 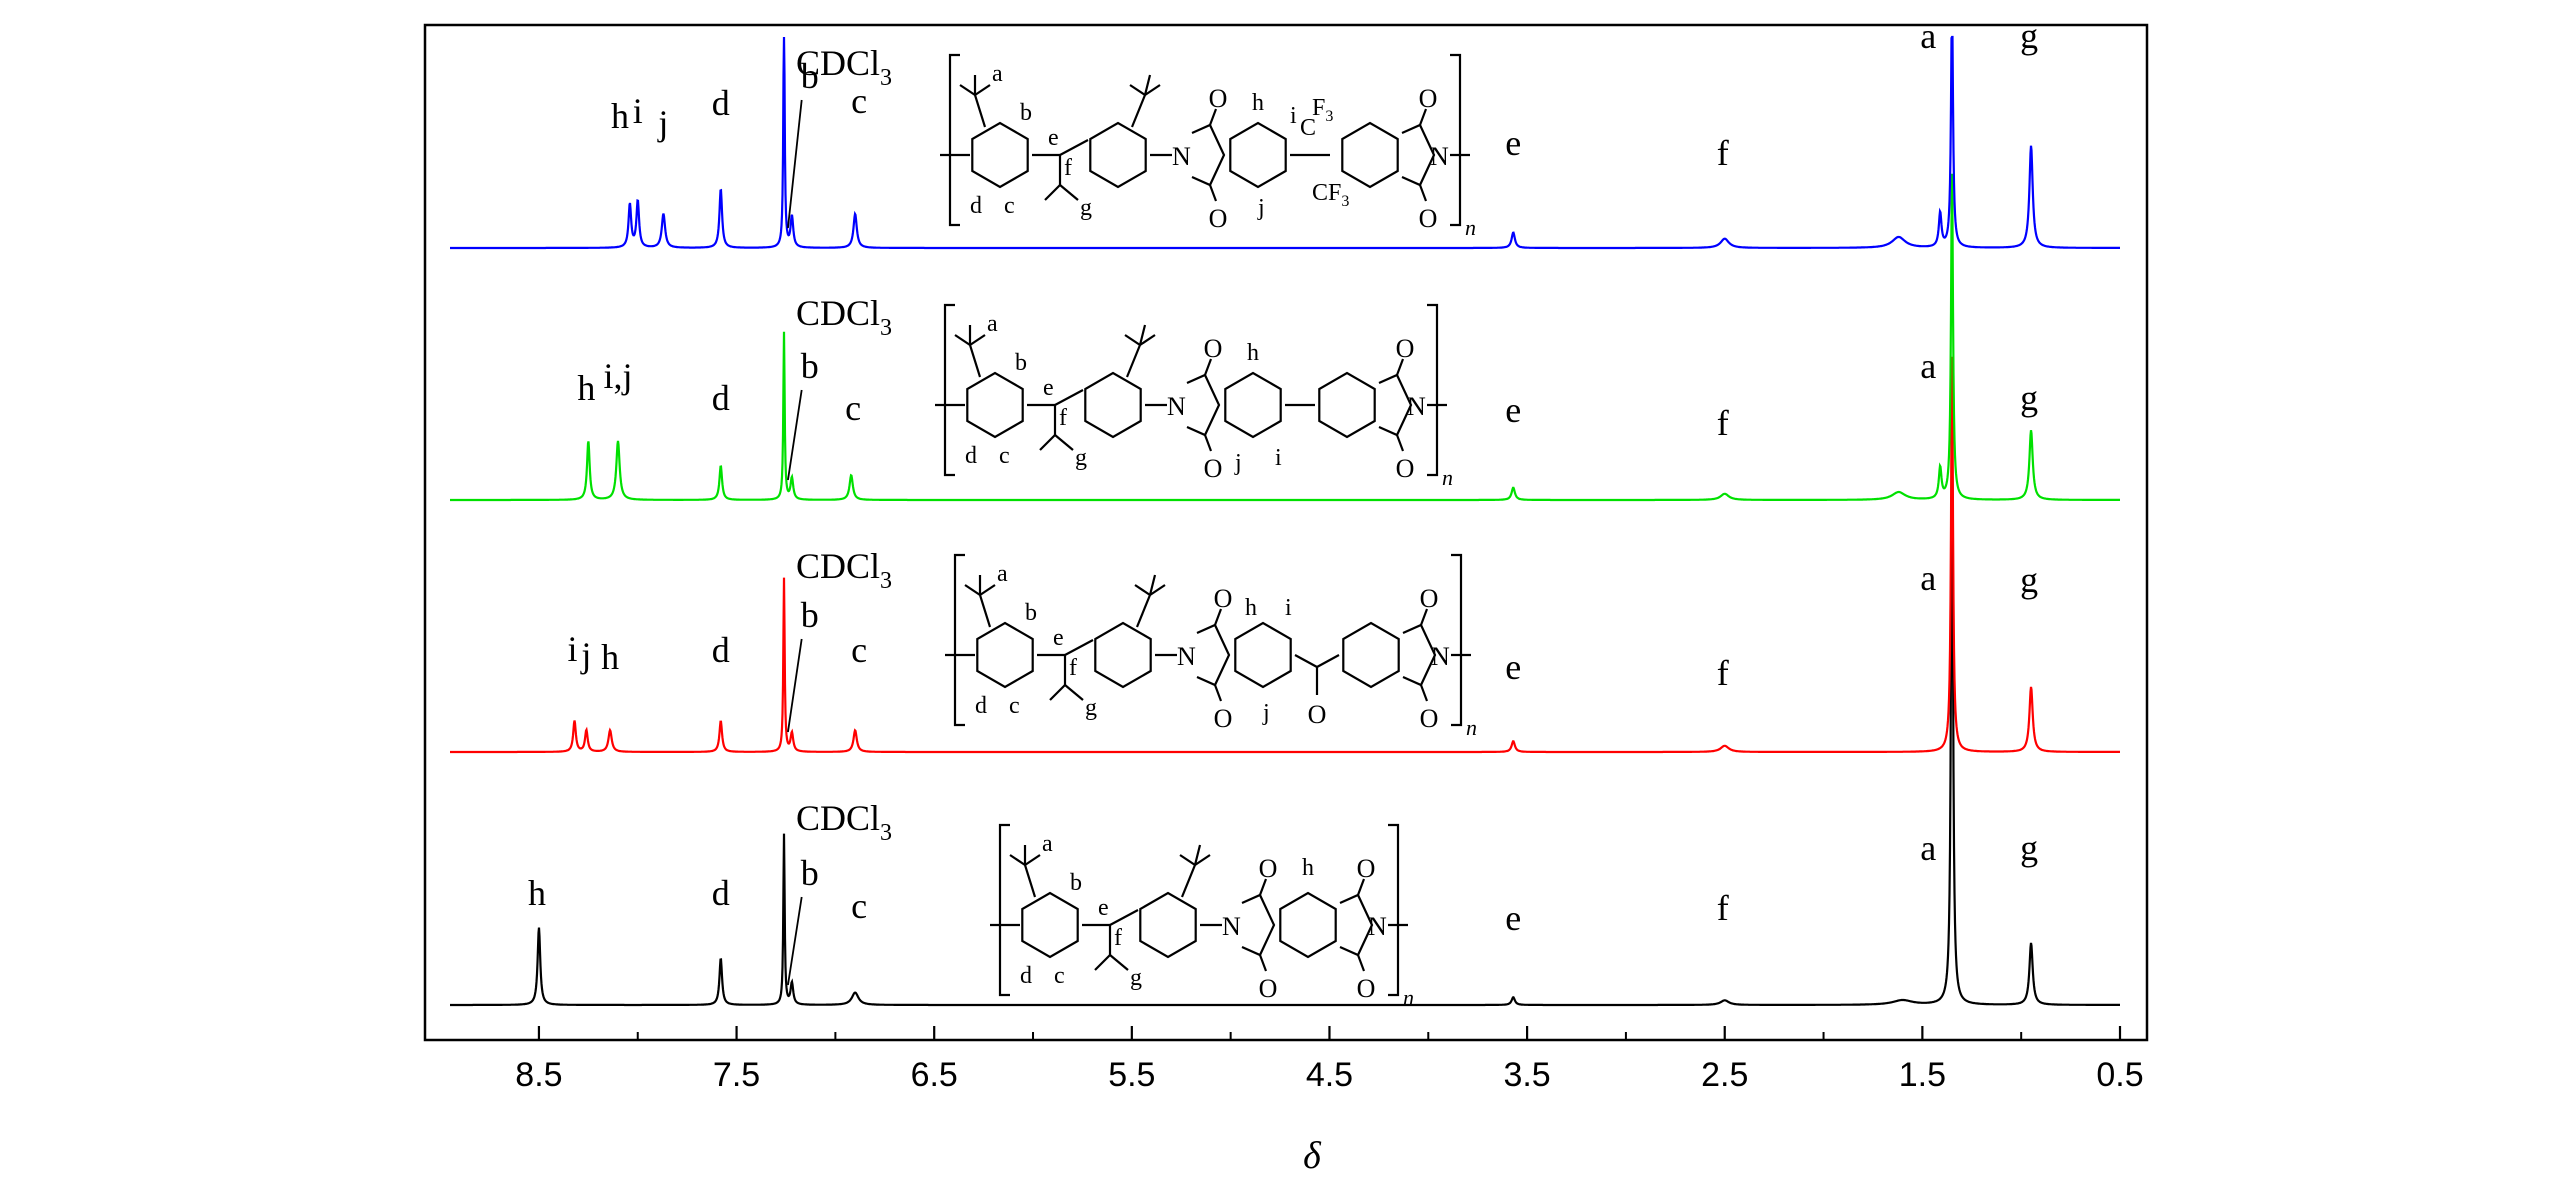 I want to click on x-tick-label: 2.5, so click(x=1724, y=1075).